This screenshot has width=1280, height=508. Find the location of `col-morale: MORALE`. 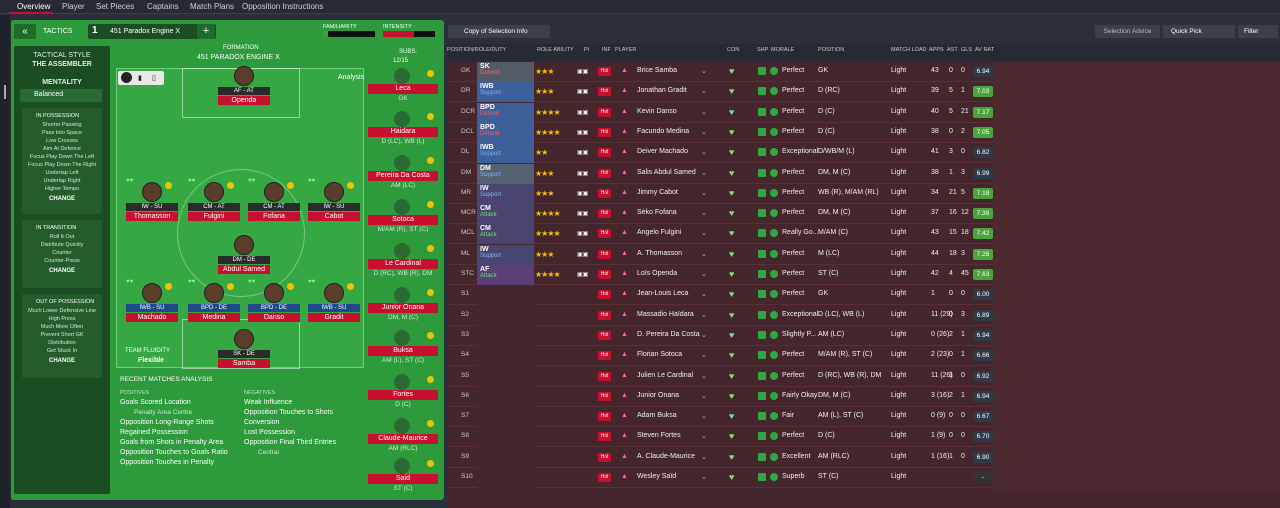

col-morale: MORALE is located at coordinates (783, 50).